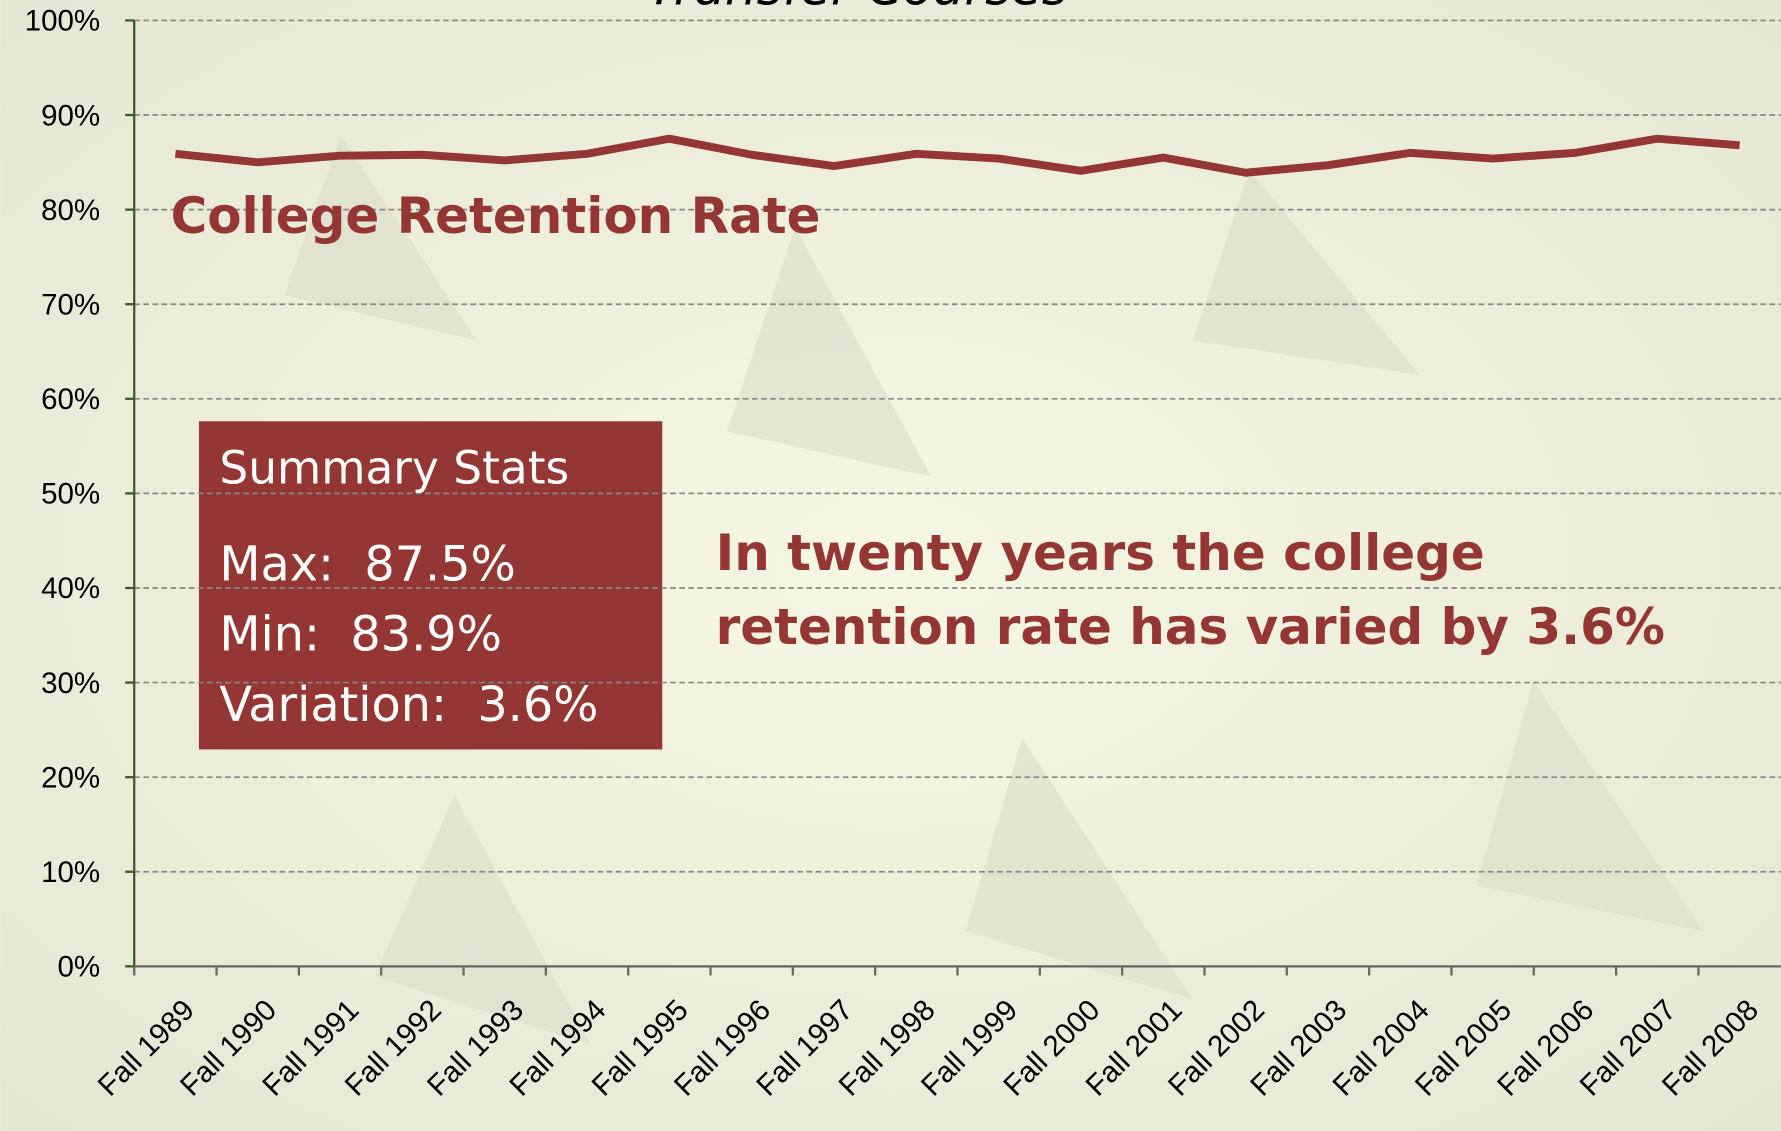 Image resolution: width=1781 pixels, height=1131 pixels. I want to click on y-tick-label: 0%, so click(78, 967).